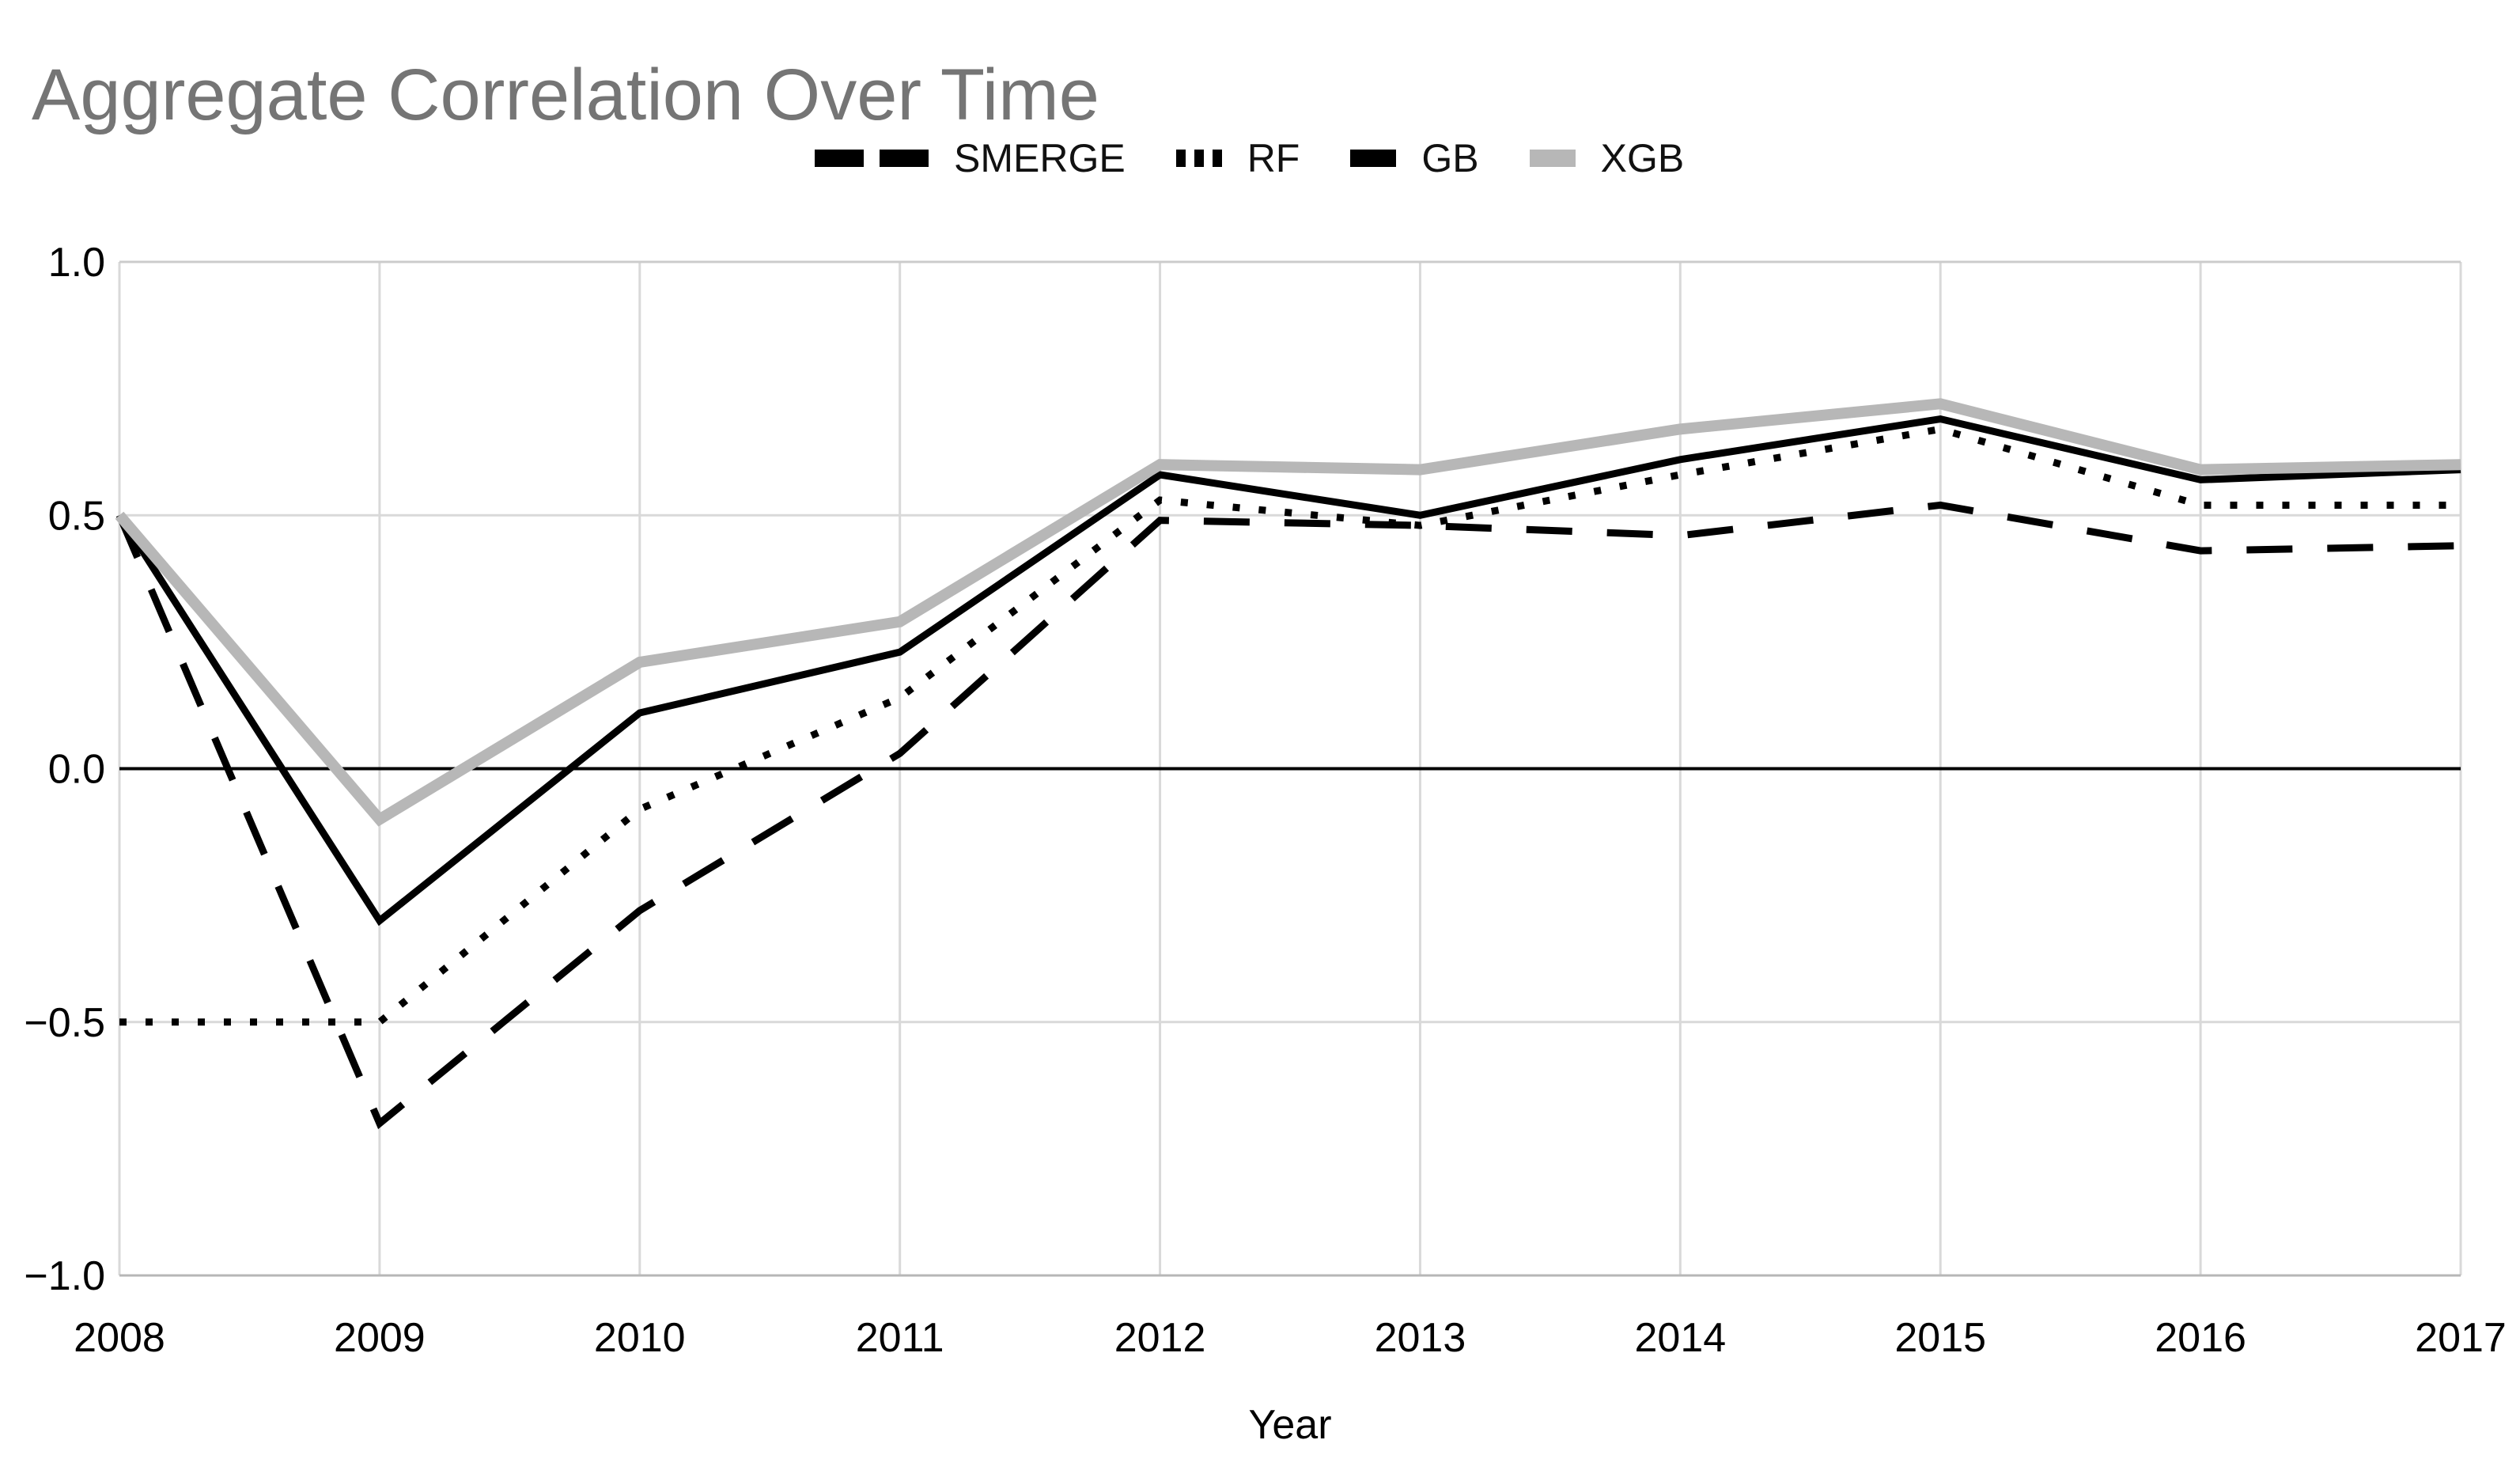 This screenshot has width=2520, height=1459. Describe the element at coordinates (872, 158) in the screenshot. I see `dashed-line-swatch-icon` at that location.